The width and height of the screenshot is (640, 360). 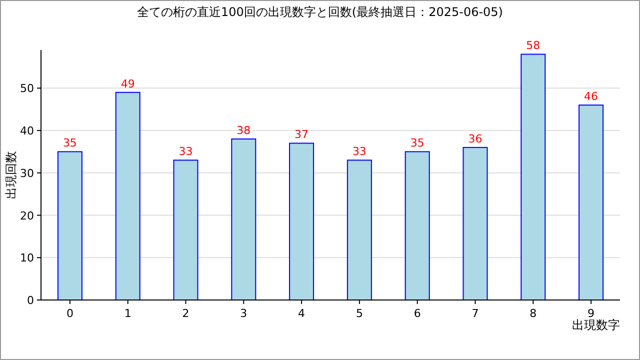 What do you see at coordinates (533, 313) in the screenshot?
I see `x-tick-label: 8` at bounding box center [533, 313].